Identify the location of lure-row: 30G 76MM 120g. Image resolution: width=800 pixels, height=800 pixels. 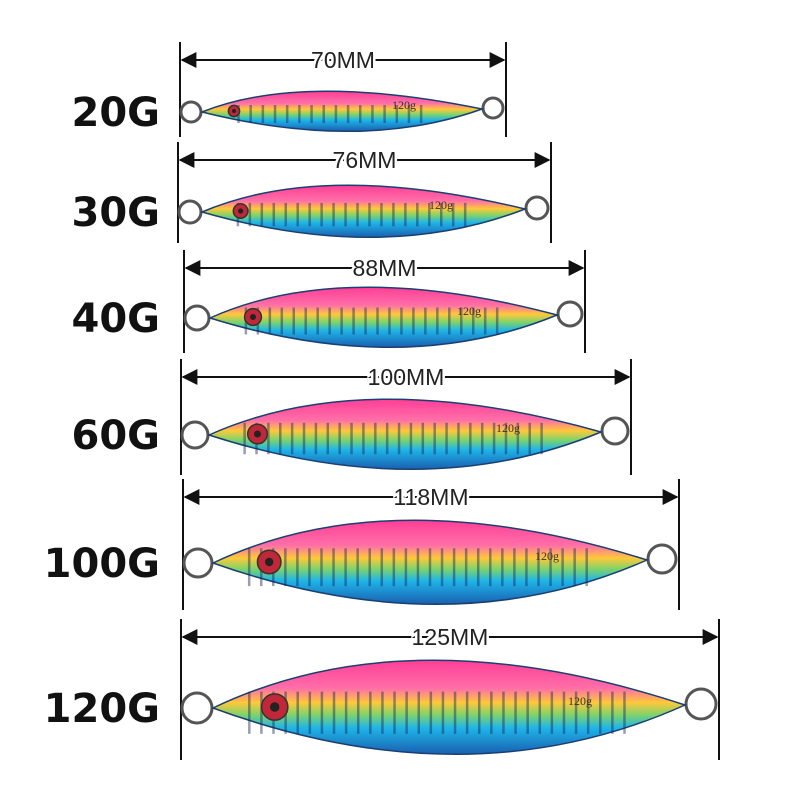
(312, 192).